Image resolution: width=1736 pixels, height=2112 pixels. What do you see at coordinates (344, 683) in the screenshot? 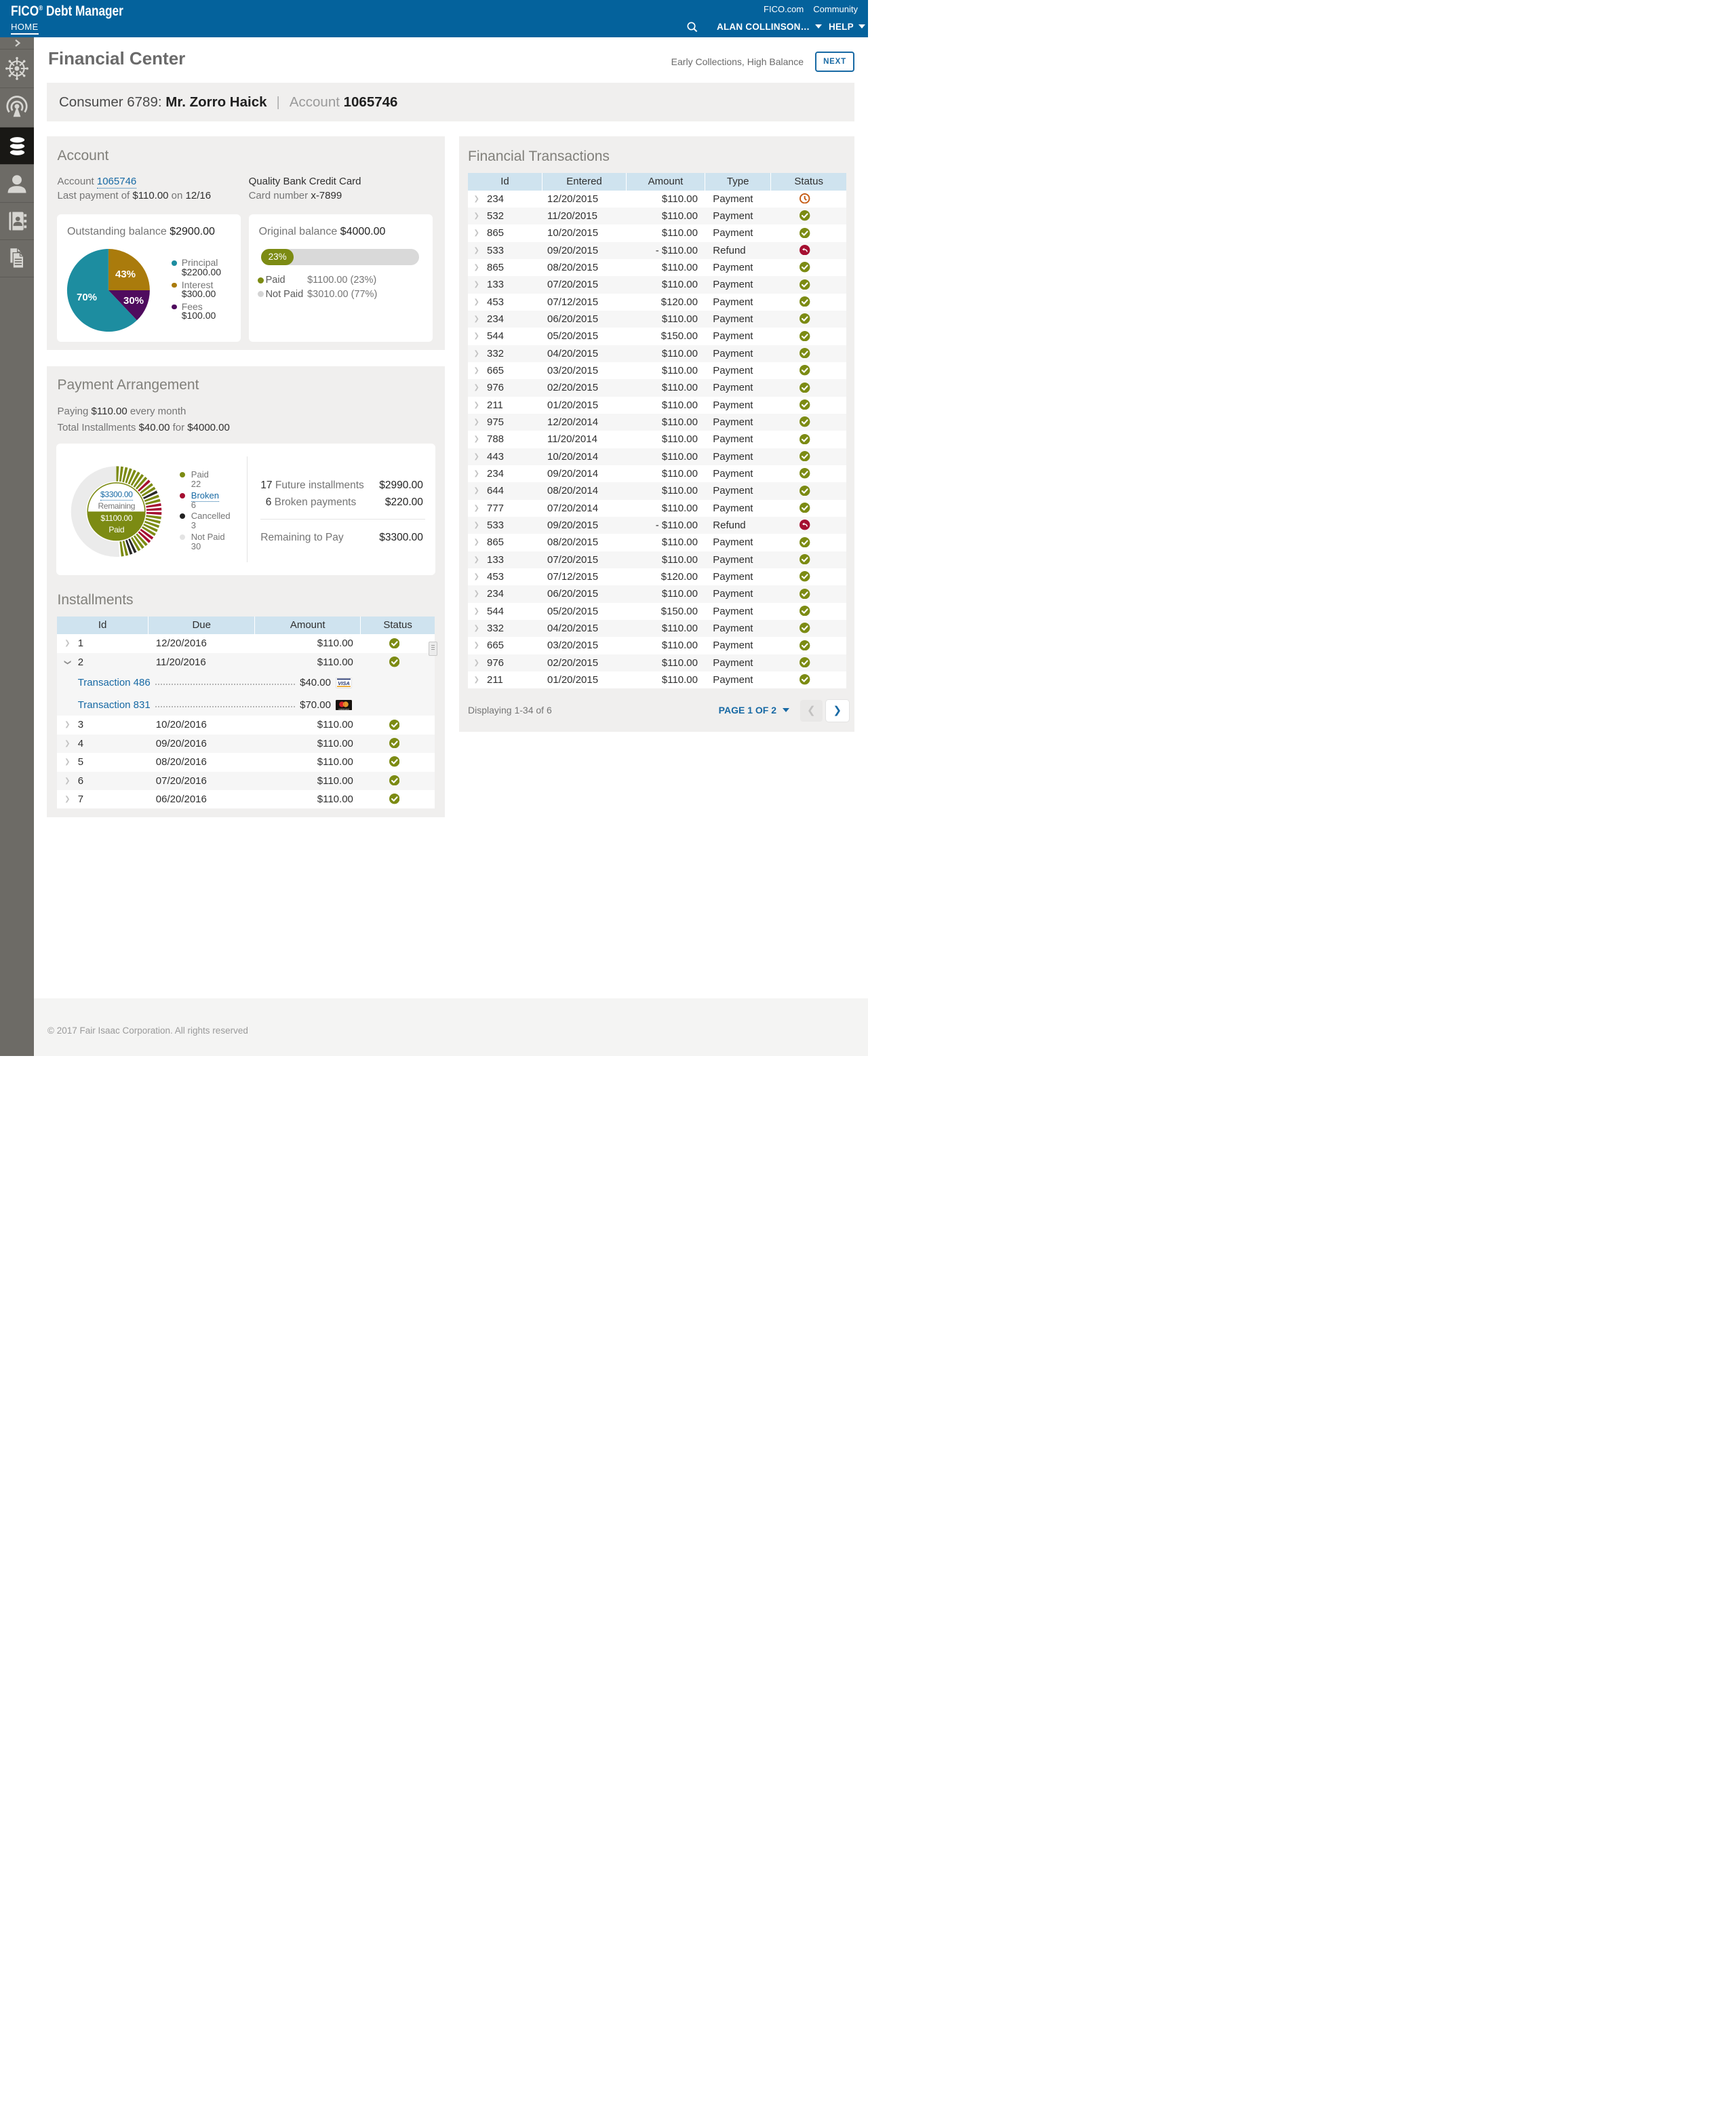
I see `svg-text: VISA` at bounding box center [344, 683].